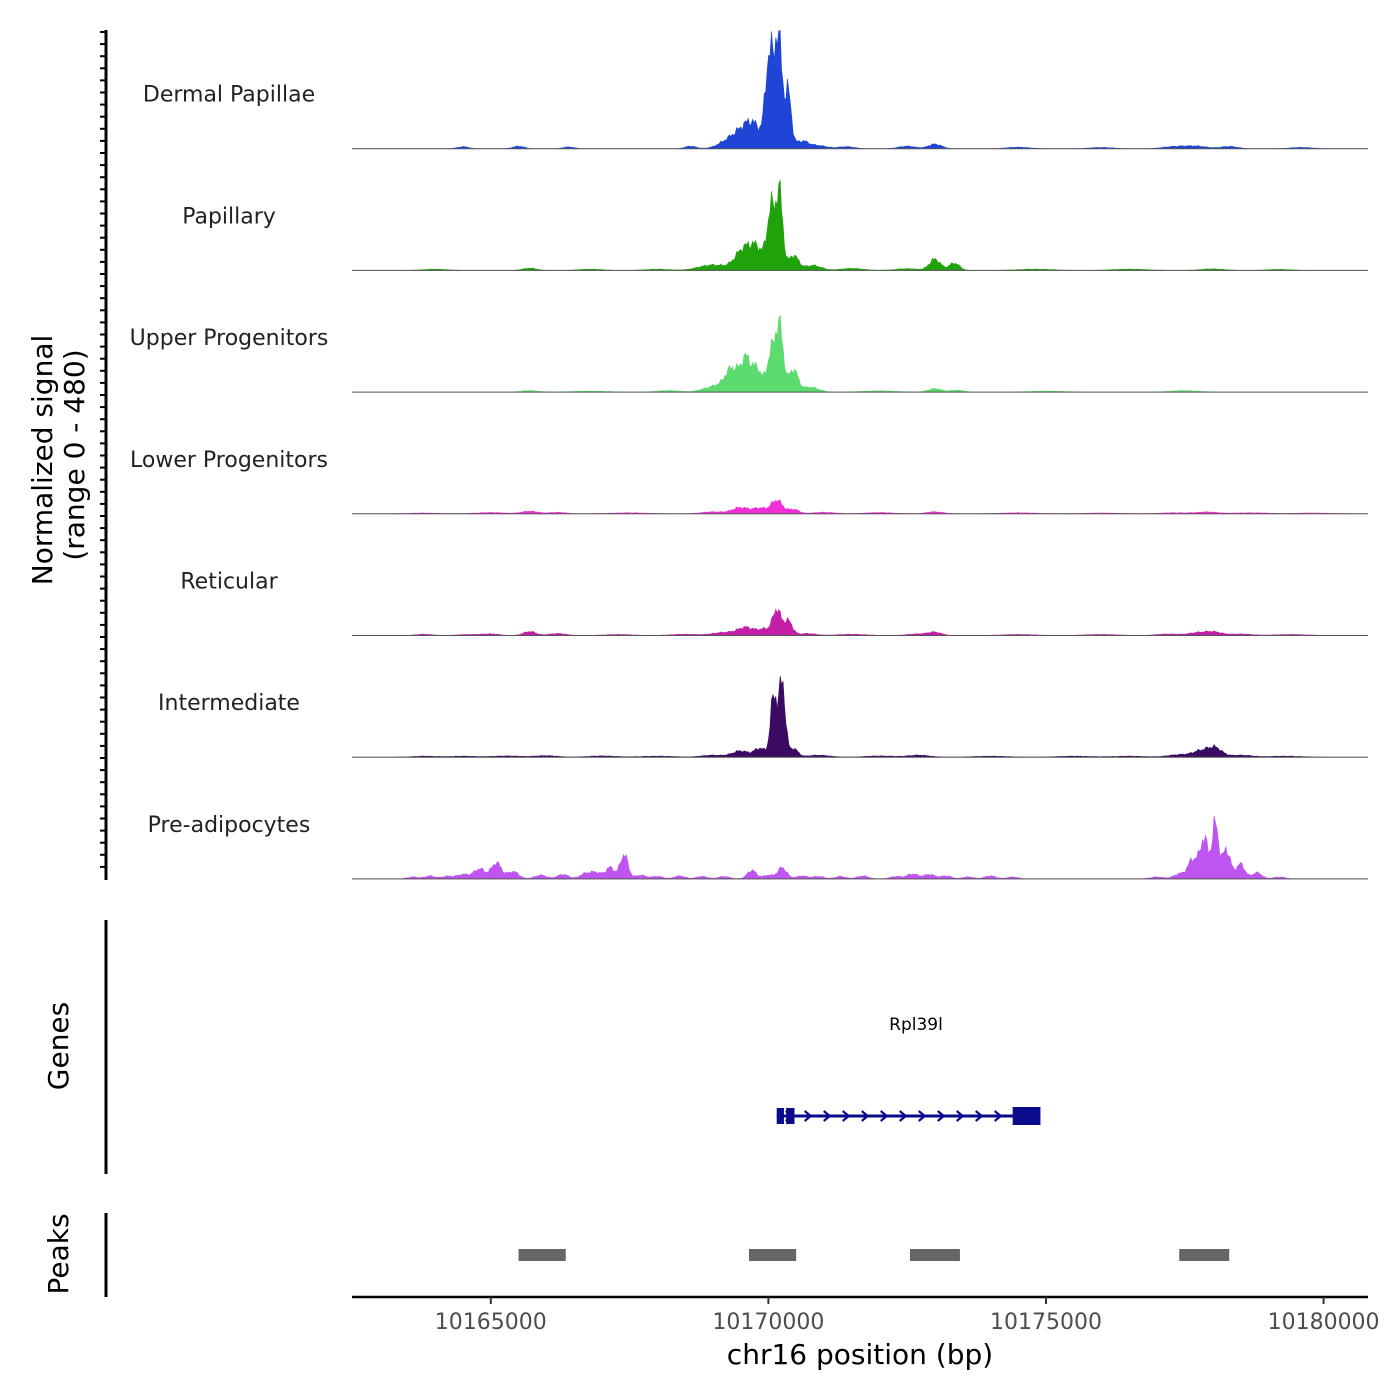 The image size is (1400, 1400). What do you see at coordinates (229, 460) in the screenshot?
I see `track-label-lower-progenitors: Lower Progenitors` at bounding box center [229, 460].